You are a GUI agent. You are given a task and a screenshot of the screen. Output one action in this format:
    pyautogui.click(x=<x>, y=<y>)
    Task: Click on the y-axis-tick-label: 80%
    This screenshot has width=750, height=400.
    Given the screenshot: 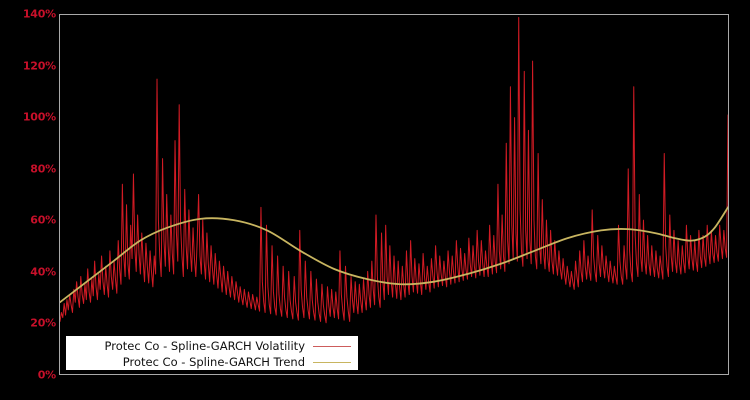 What is the action you would take?
    pyautogui.click(x=43, y=169)
    